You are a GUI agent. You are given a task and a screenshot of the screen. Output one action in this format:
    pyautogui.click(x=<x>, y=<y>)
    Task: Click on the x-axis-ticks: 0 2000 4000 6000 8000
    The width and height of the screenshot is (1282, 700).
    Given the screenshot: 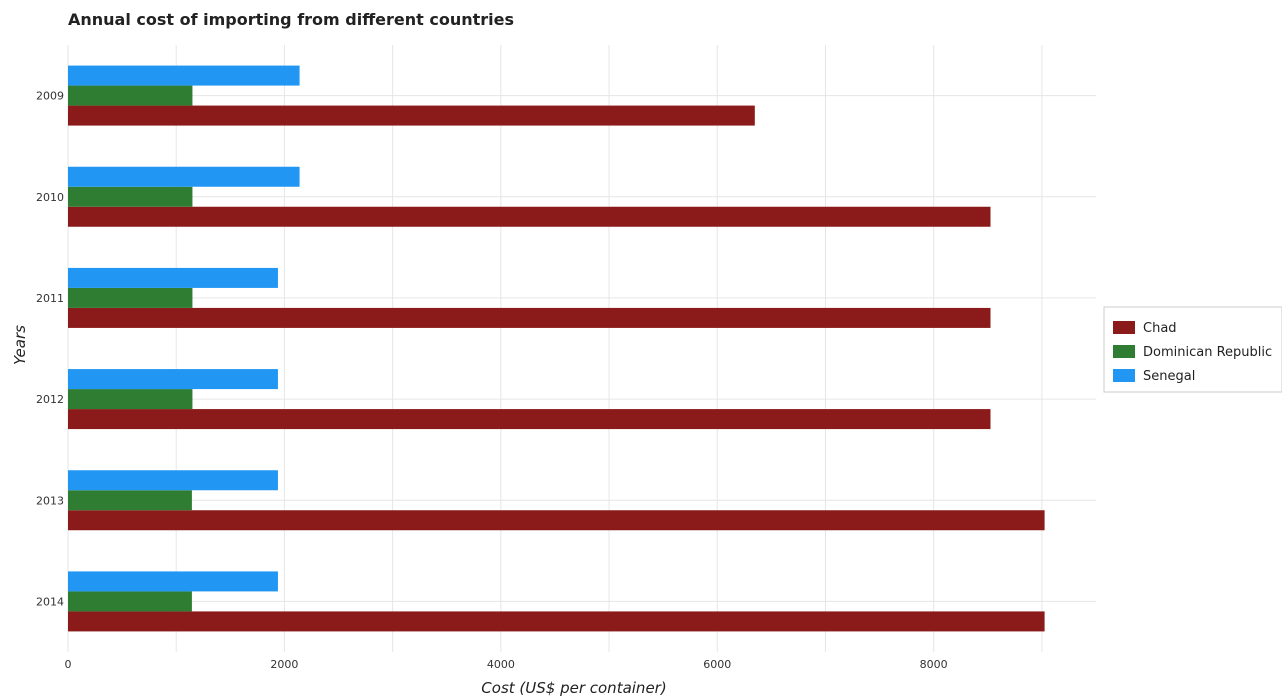 What is the action you would take?
    pyautogui.click(x=506, y=664)
    